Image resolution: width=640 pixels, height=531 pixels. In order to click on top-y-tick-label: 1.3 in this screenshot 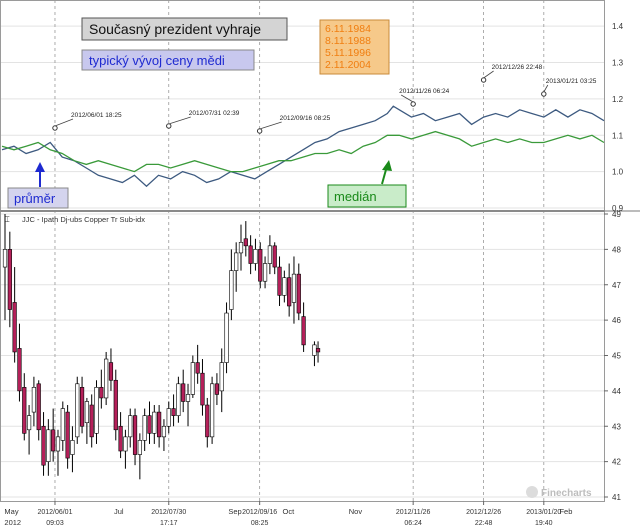, I will do `click(618, 63)`.